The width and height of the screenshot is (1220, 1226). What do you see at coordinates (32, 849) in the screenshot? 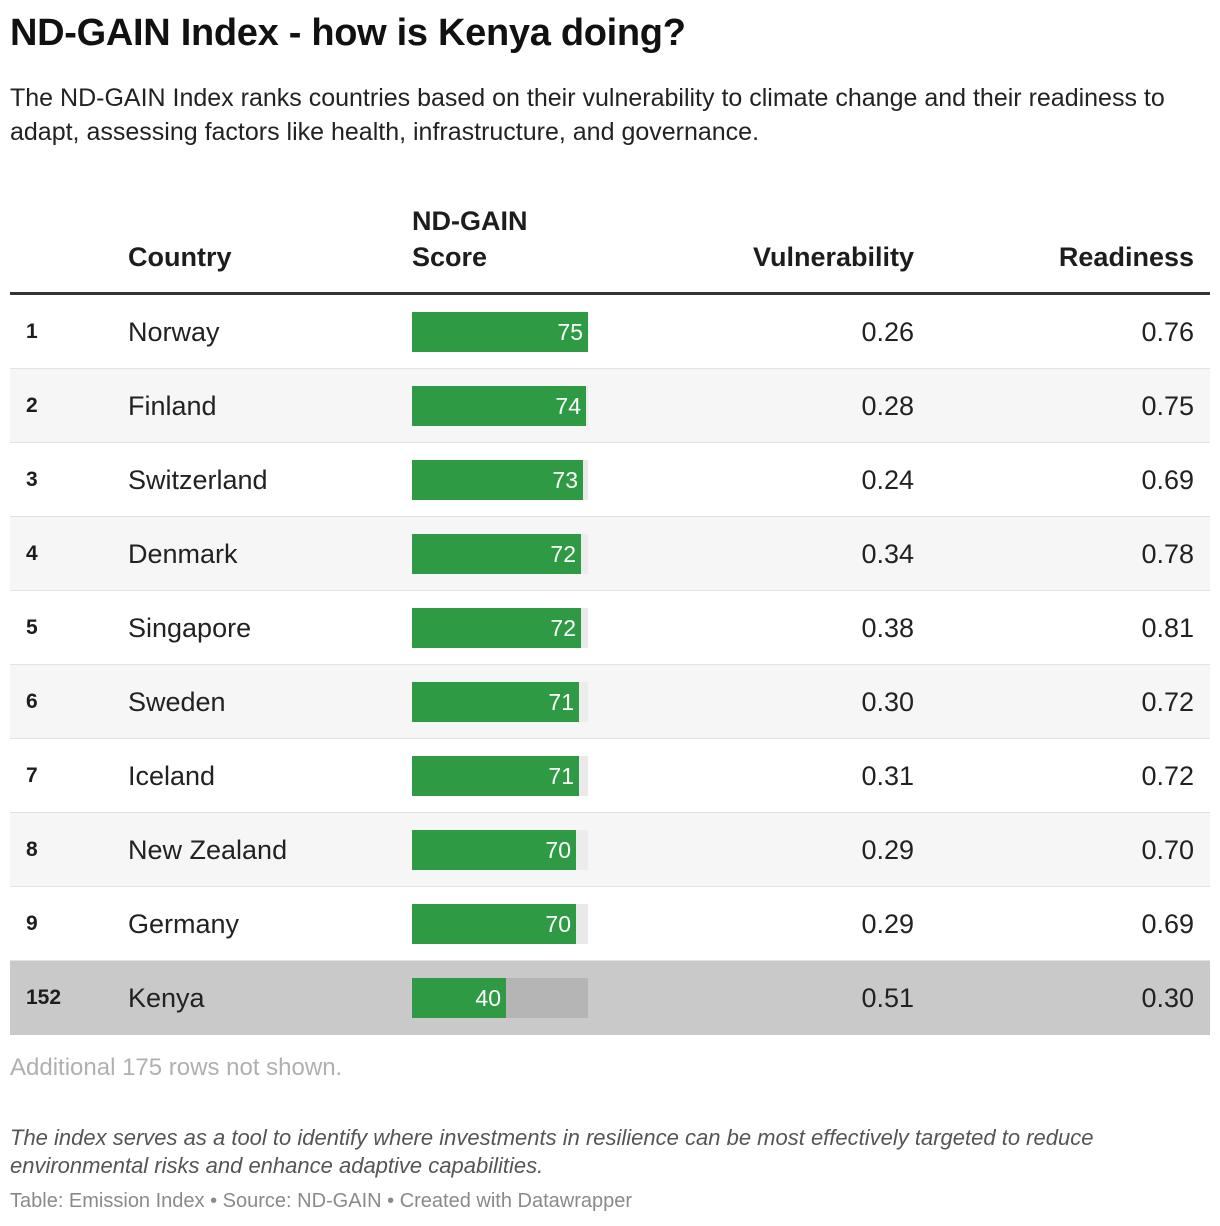
I see `rank-cell: 8` at bounding box center [32, 849].